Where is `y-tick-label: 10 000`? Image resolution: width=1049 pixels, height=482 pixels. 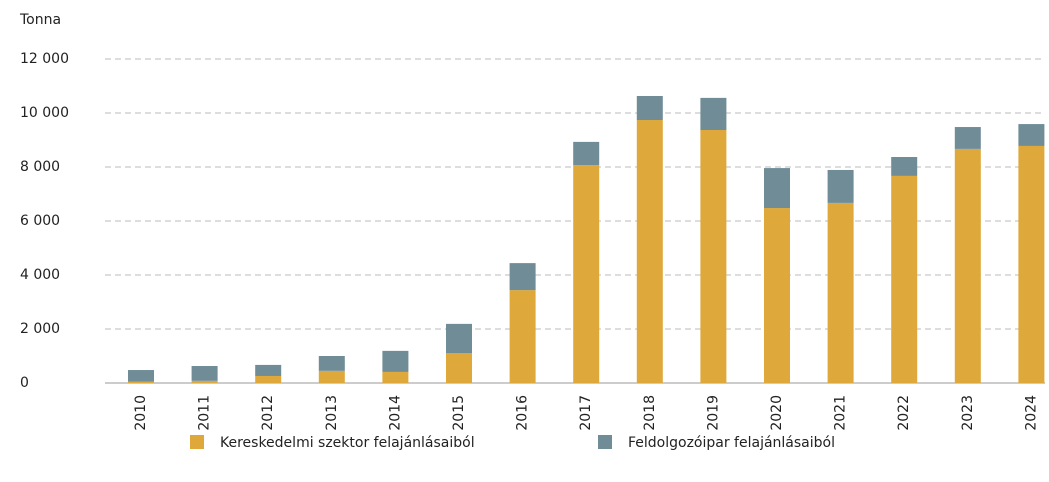 y-tick-label: 10 000 is located at coordinates (44, 113).